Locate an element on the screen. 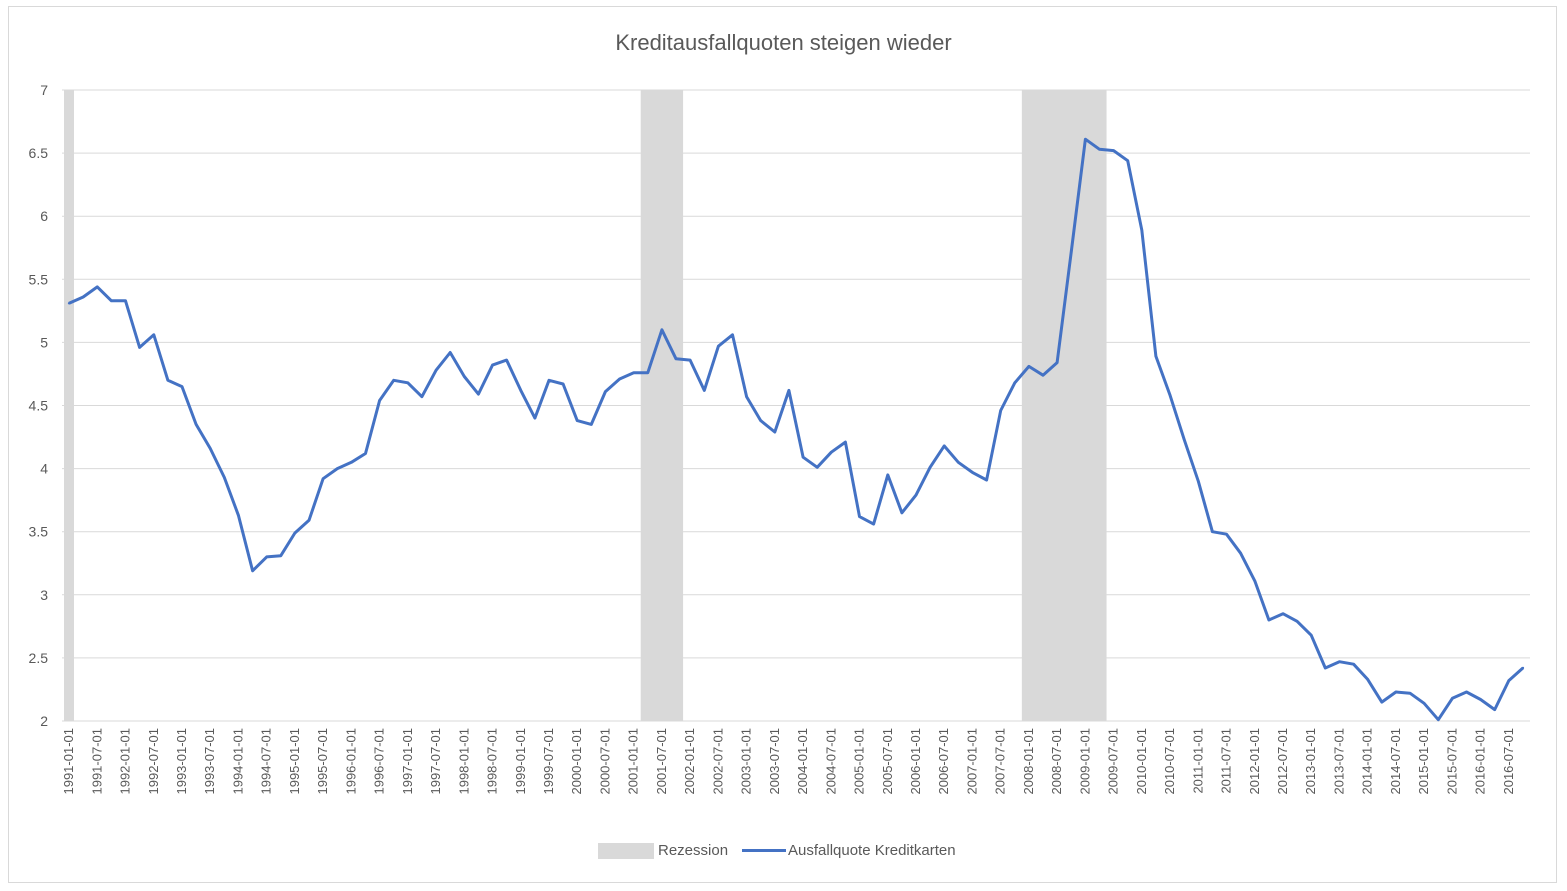 Image resolution: width=1567 pixels, height=891 pixels. y-tick-label: 4.5 is located at coordinates (39, 406).